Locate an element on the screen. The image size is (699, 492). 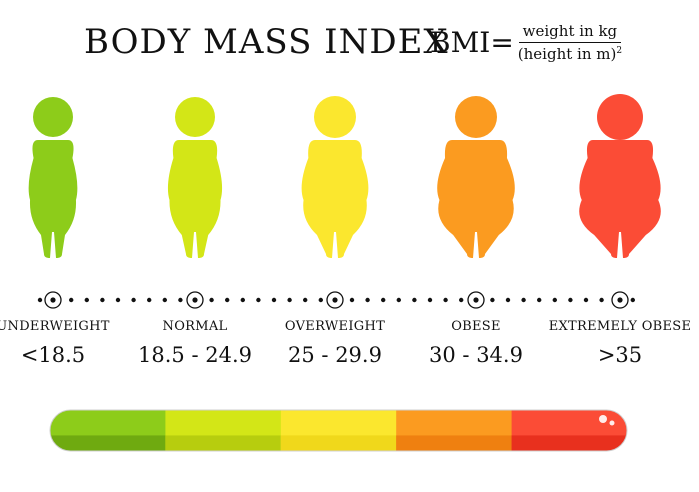
bar-segments is located at coordinates (338, 430).